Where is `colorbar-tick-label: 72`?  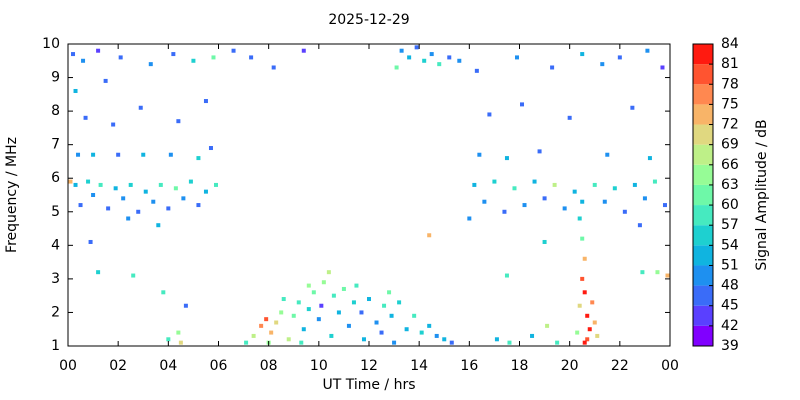 colorbar-tick-label: 72 is located at coordinates (730, 125).